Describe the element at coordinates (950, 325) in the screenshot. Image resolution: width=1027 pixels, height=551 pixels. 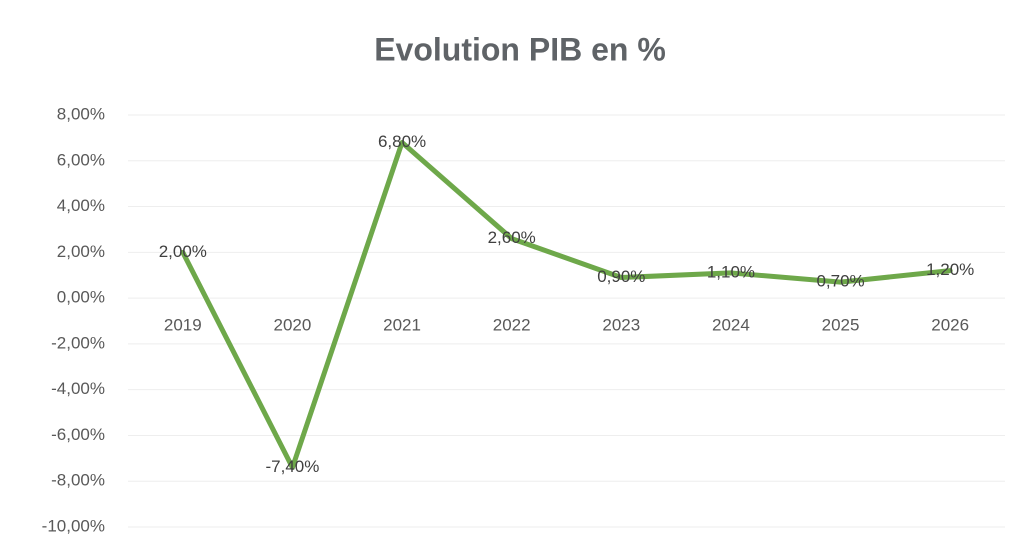
I see `x-tick-label: 2026` at that location.